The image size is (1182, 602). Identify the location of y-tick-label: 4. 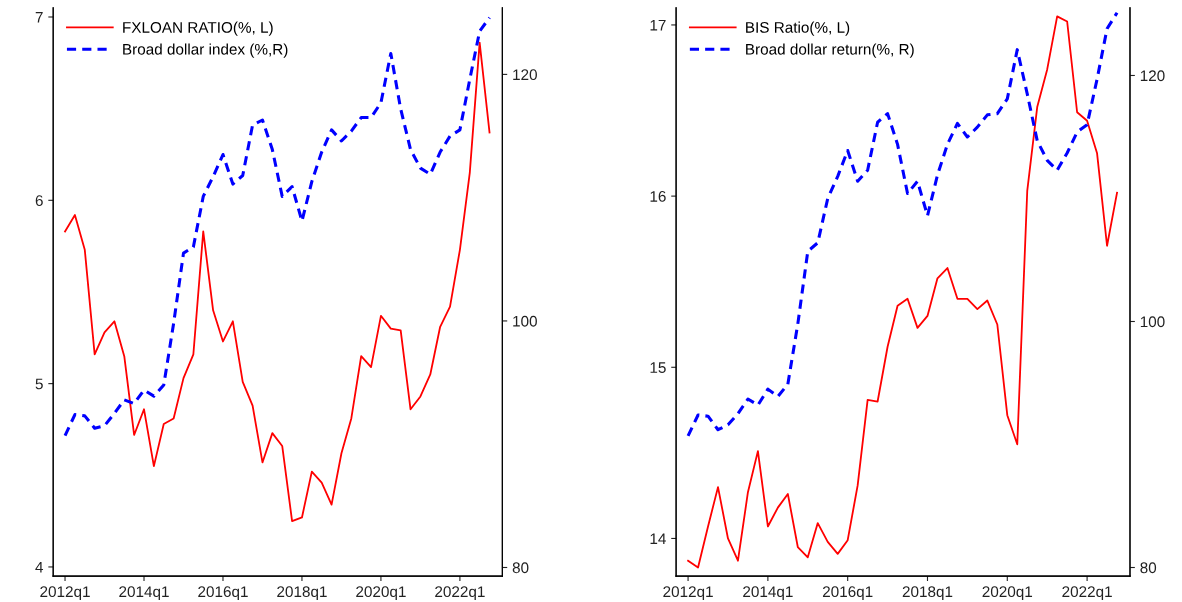
(39, 567).